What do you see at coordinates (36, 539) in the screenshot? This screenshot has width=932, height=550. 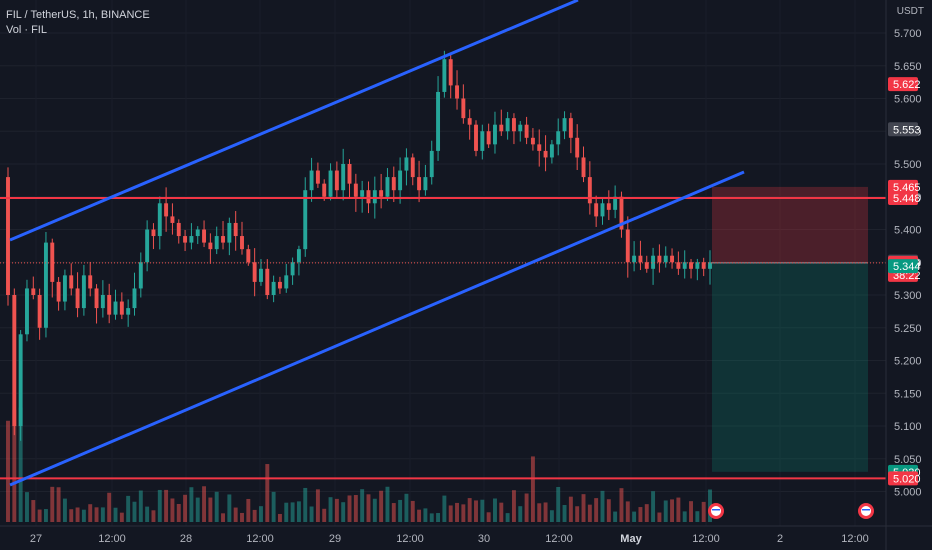 I see `time-tick-label: 27` at bounding box center [36, 539].